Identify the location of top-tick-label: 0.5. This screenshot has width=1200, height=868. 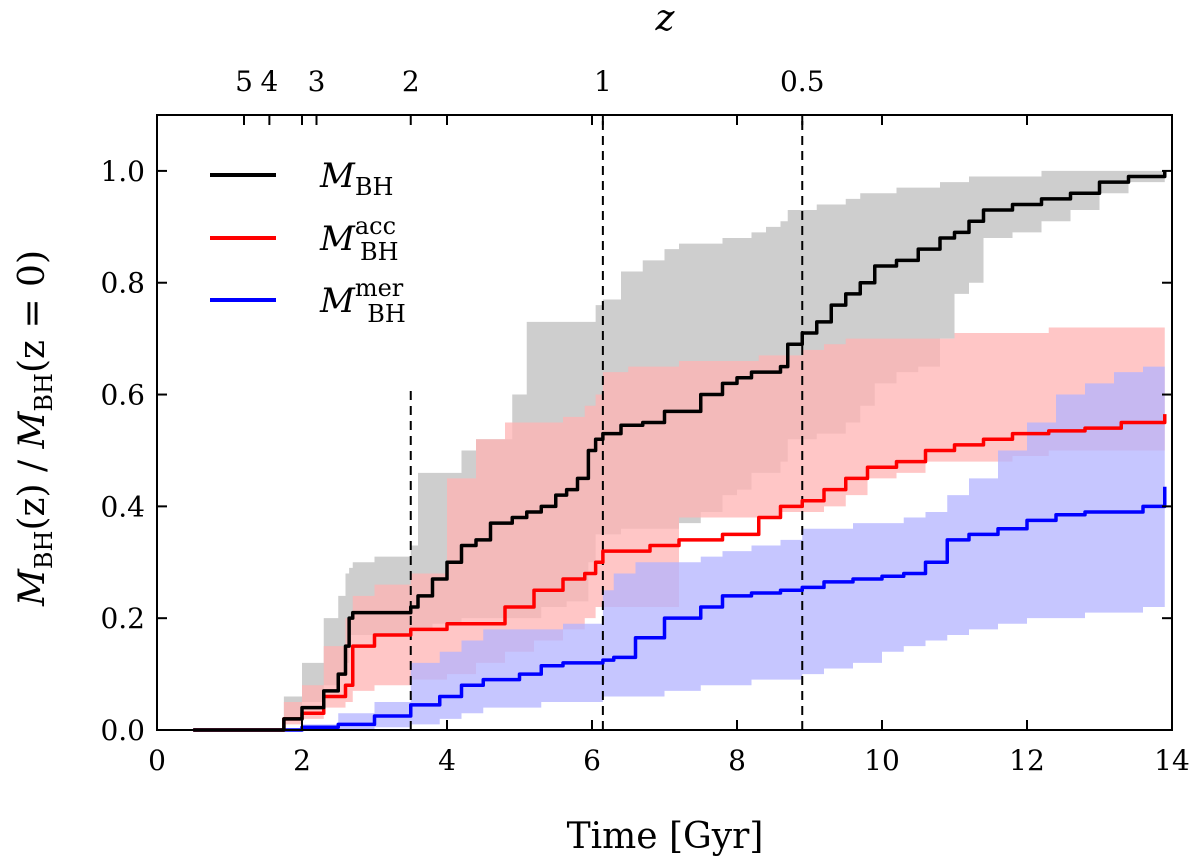
(802, 81).